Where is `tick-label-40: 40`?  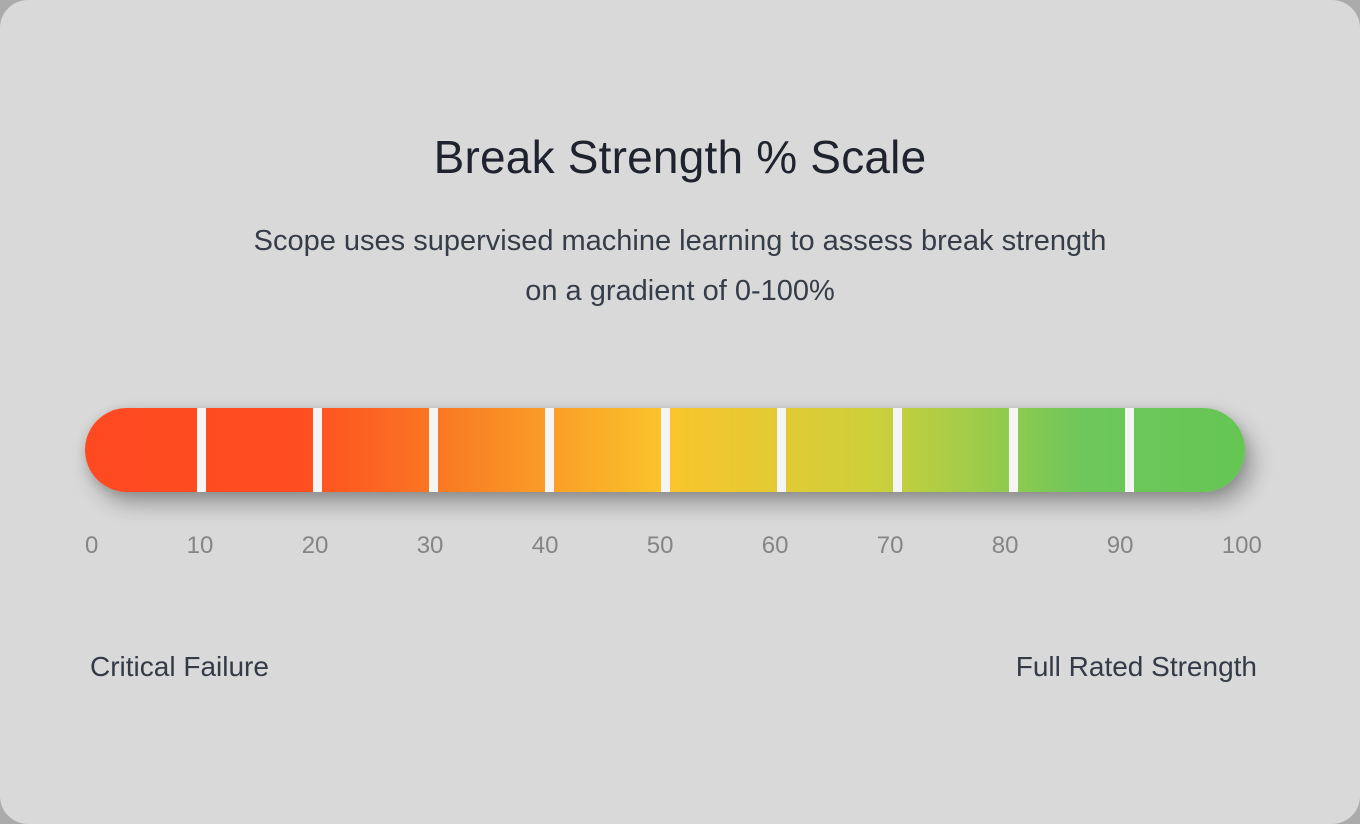 tick-label-40: 40 is located at coordinates (545, 545).